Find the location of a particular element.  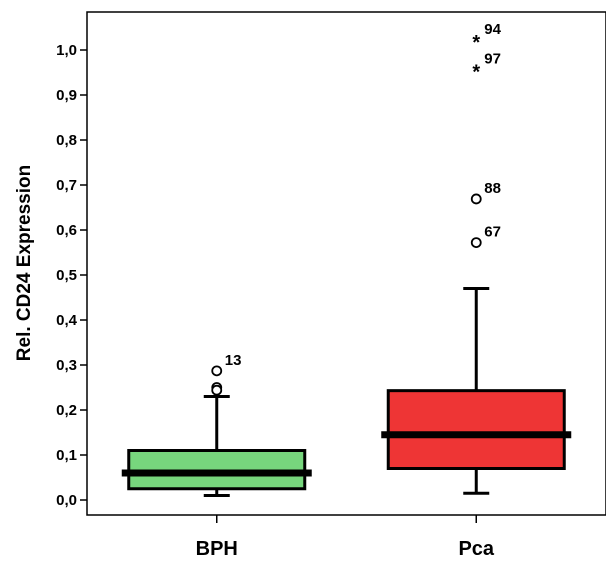

y-tick-label: 0,9 is located at coordinates (66, 95).